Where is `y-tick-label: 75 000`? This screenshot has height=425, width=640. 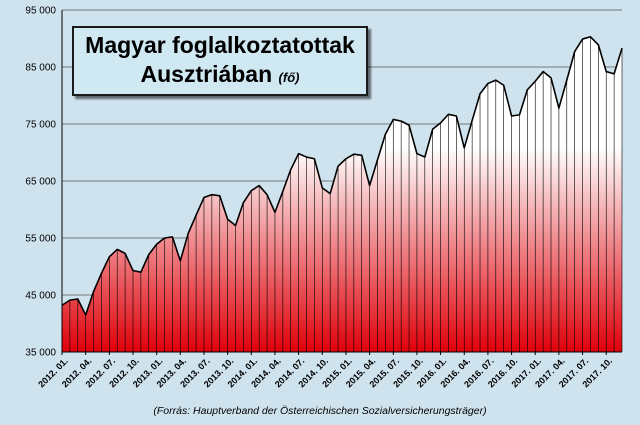 y-tick-label: 75 000 is located at coordinates (40, 125).